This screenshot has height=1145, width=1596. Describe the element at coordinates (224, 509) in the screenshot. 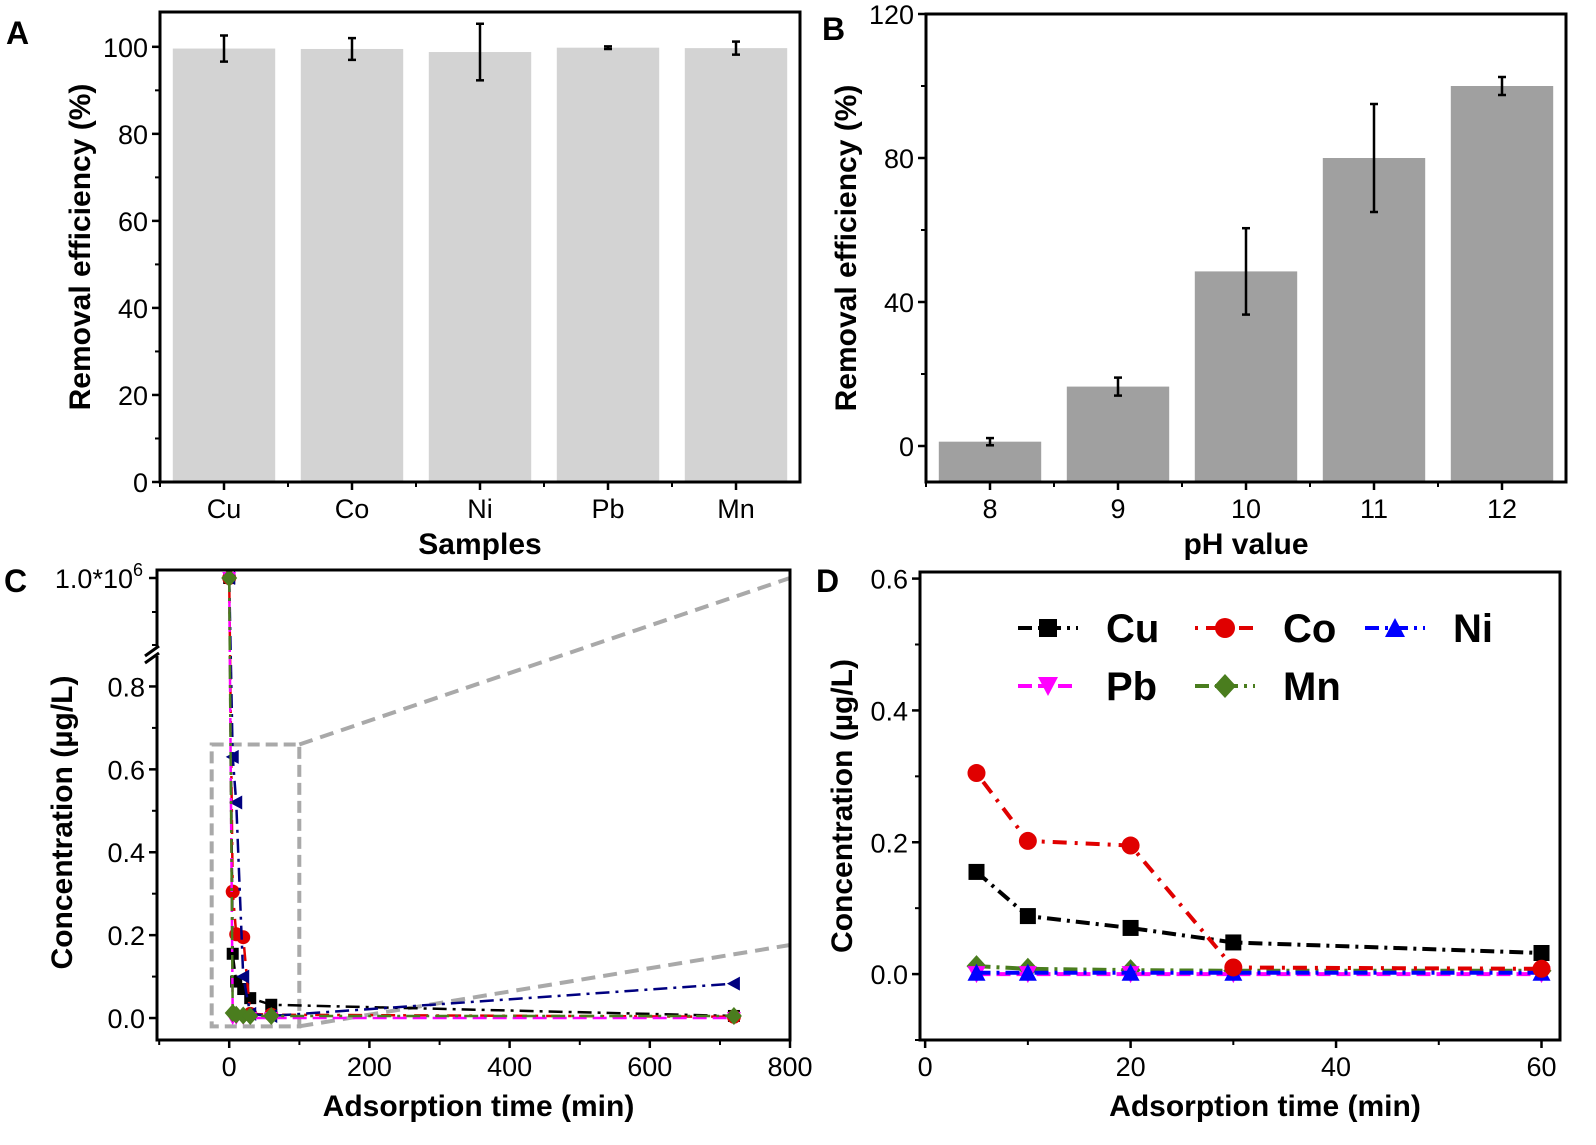

I see `x-tick-label: Cu` at that location.